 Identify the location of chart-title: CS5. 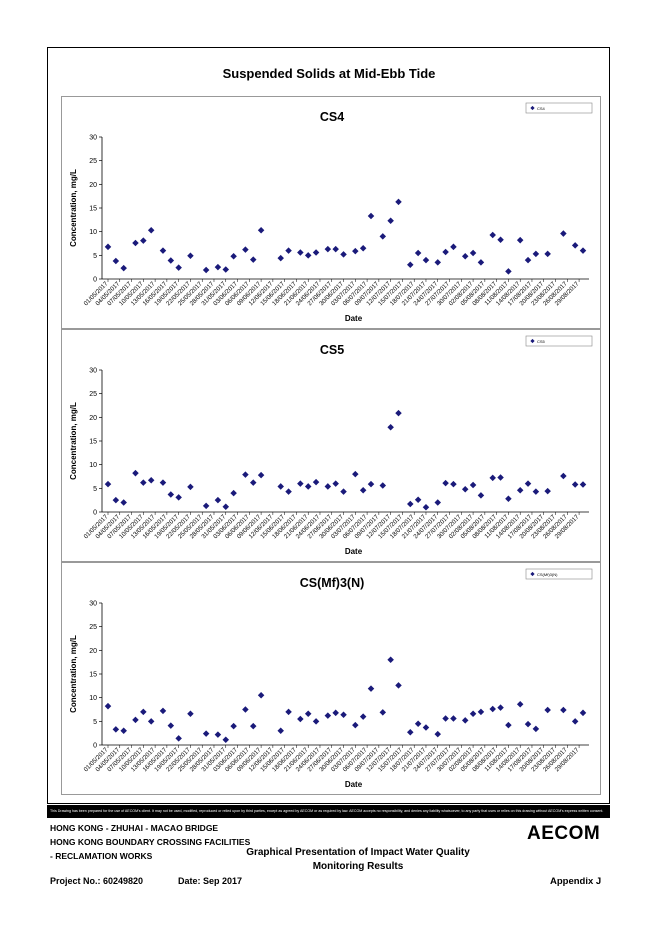
(332, 350).